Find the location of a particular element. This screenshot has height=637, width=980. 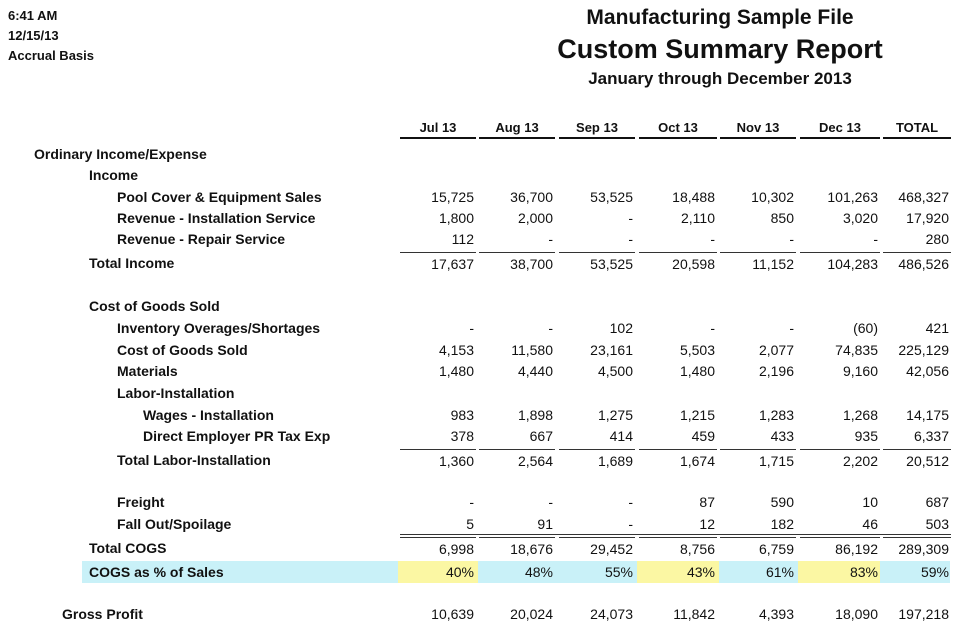

value-cell: 104,283 is located at coordinates (840, 263).